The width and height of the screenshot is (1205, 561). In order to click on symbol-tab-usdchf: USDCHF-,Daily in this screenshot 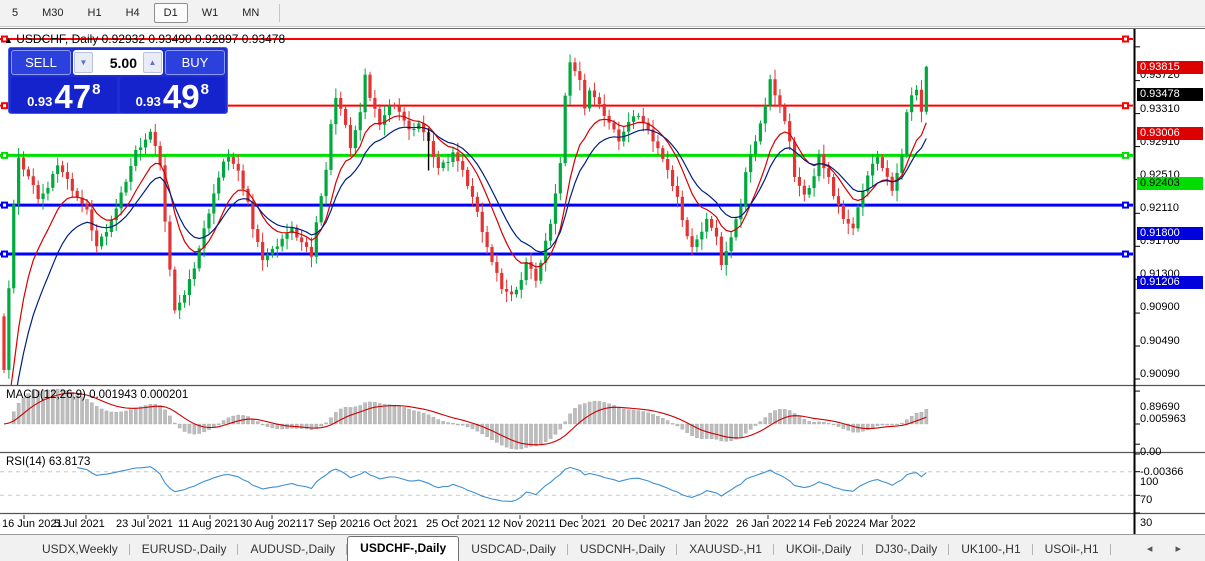, I will do `click(403, 548)`.